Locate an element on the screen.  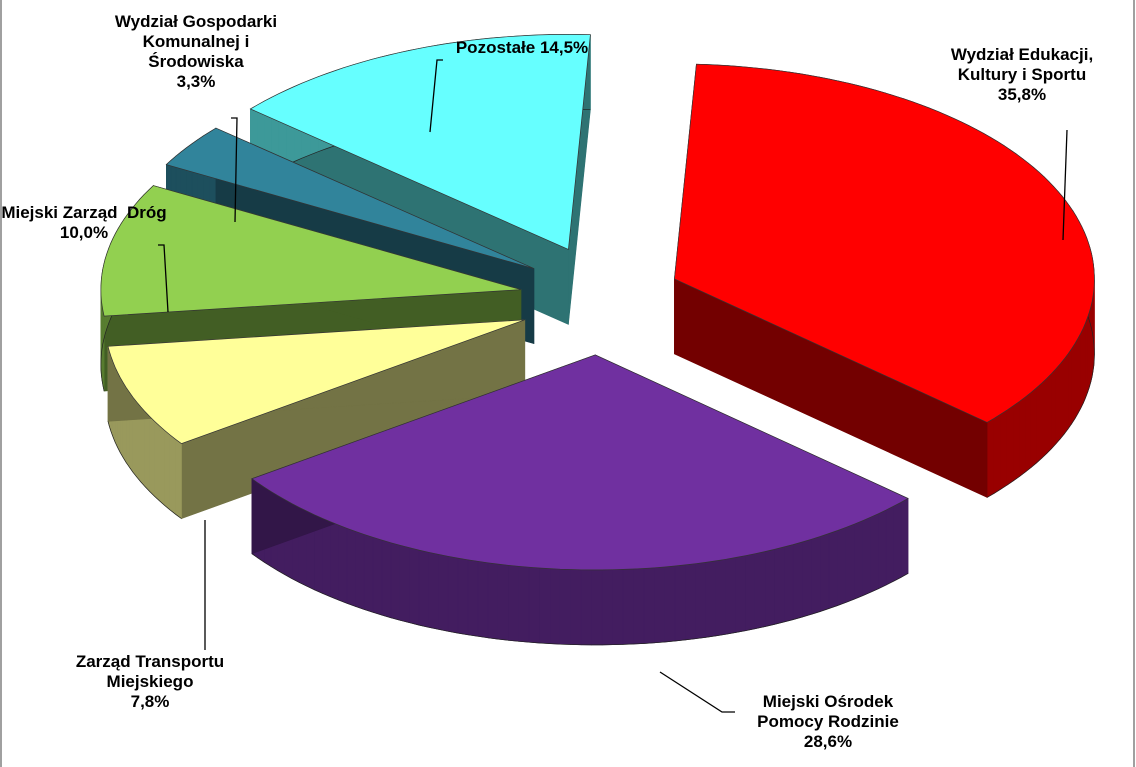
category-label: Zarząd Transportu Miejskiego is located at coordinates (152, 671).